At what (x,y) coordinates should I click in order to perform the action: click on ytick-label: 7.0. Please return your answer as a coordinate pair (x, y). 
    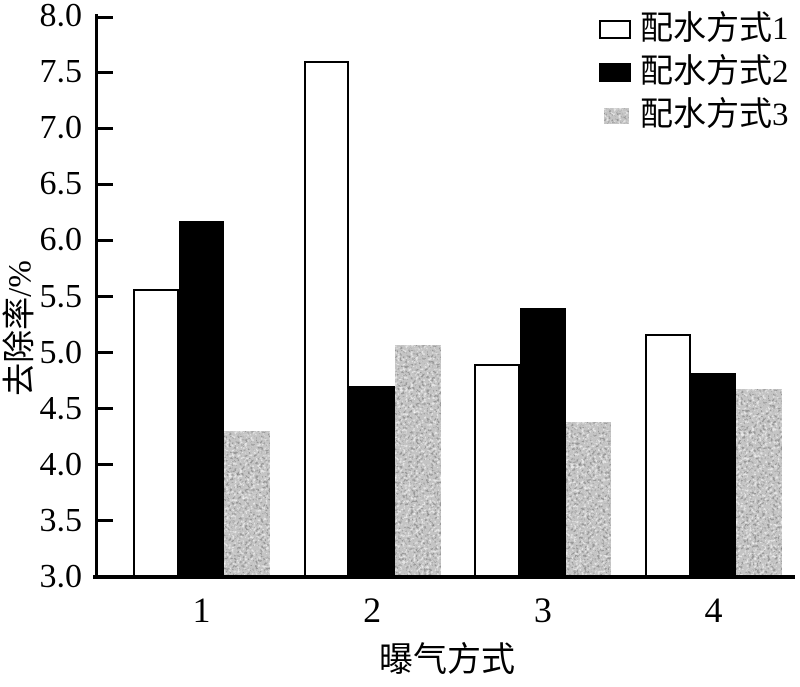
    Looking at the image, I should click on (61, 128).